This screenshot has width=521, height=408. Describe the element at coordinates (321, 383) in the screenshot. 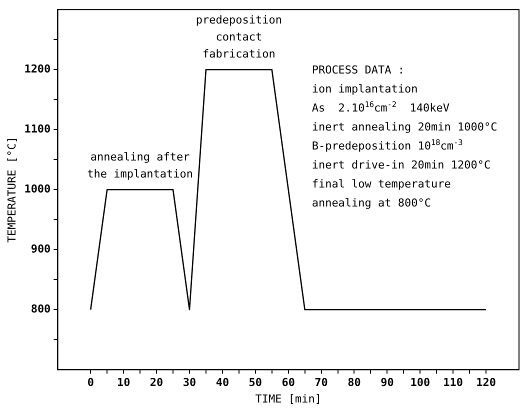

I see `x-tick-label: 70` at that location.